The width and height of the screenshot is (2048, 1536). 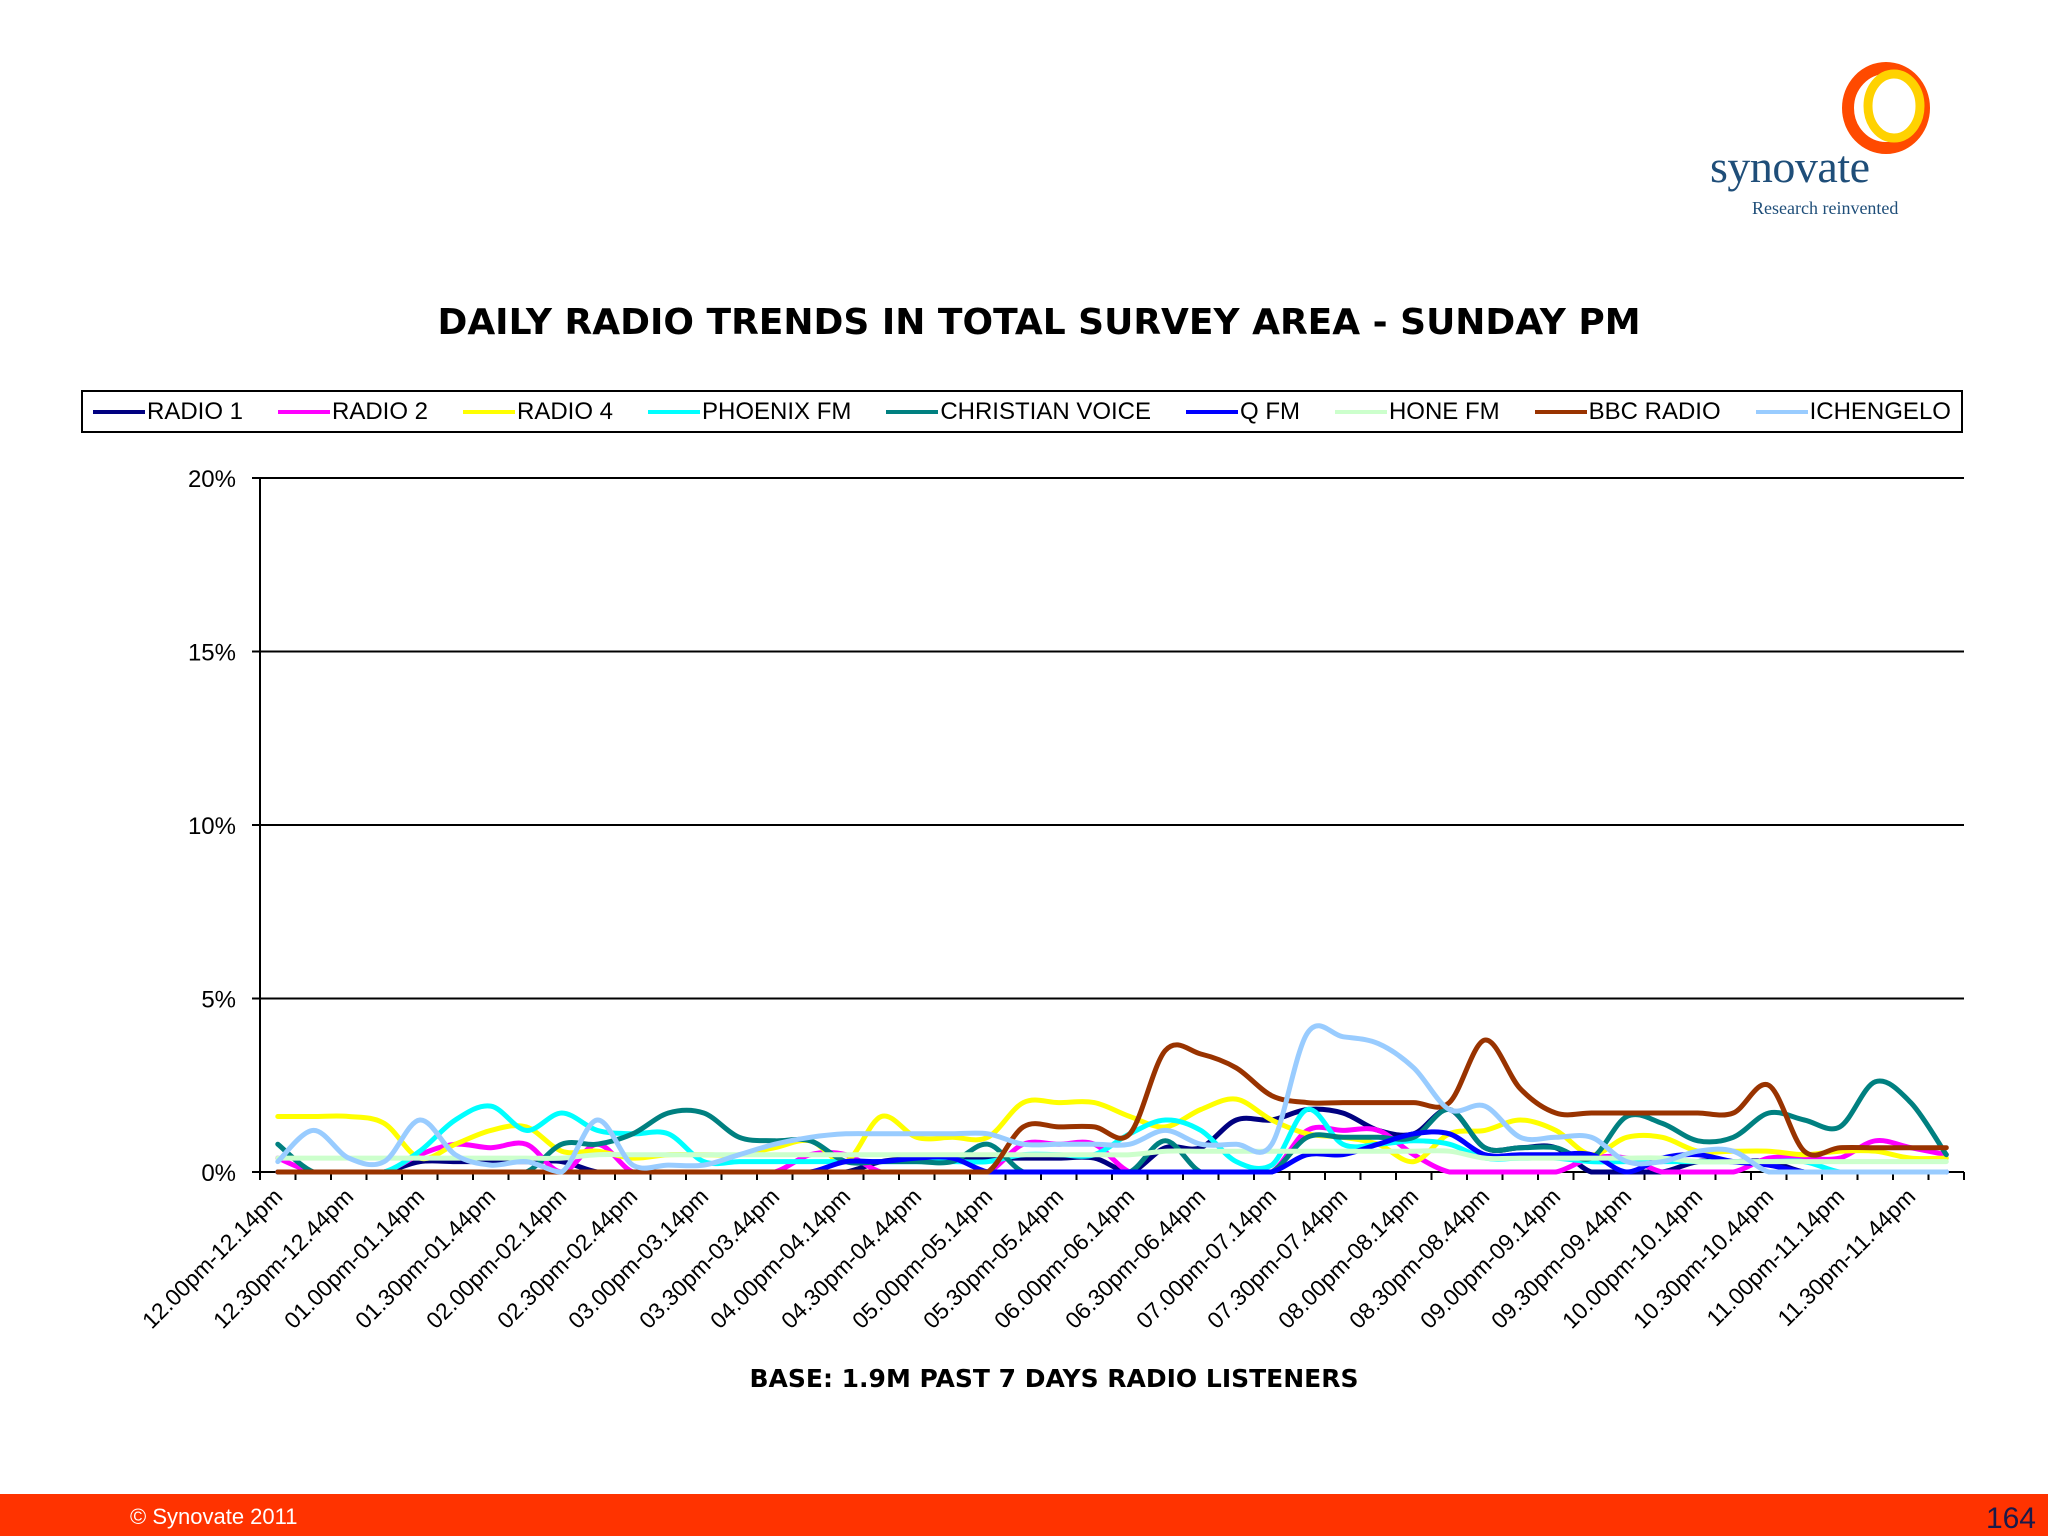 I want to click on legend-item: RADIO 1, so click(x=168, y=412).